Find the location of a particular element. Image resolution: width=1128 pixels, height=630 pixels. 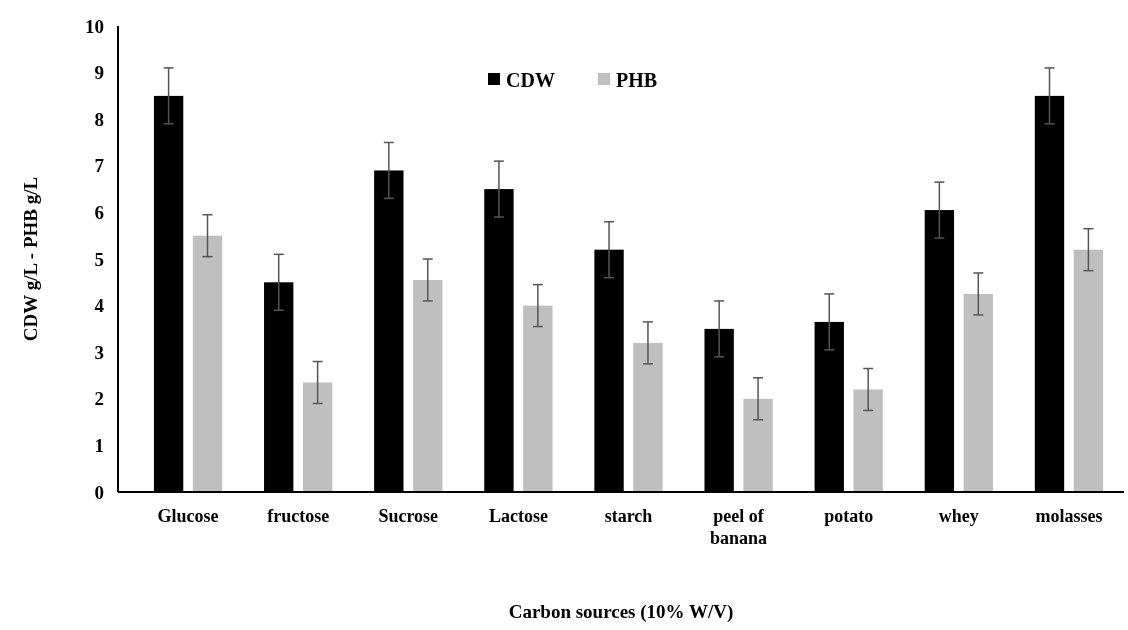

x-axis-title: Carbon sources (10% W/V) is located at coordinates (621, 612).